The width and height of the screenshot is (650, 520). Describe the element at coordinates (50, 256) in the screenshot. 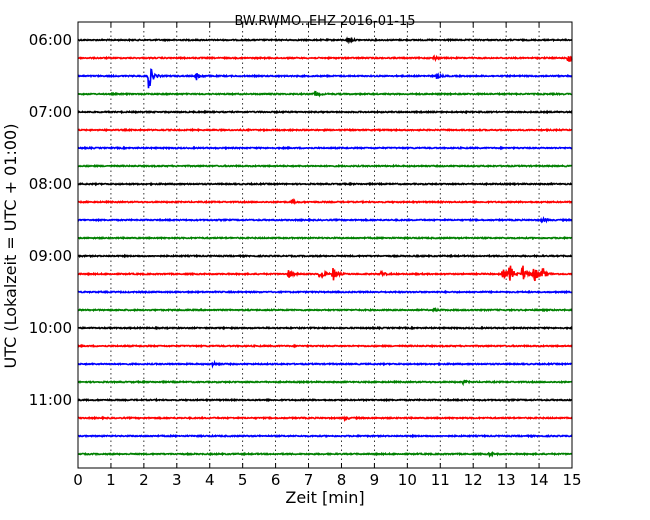

I see `y-tick-label: 09:00` at that location.